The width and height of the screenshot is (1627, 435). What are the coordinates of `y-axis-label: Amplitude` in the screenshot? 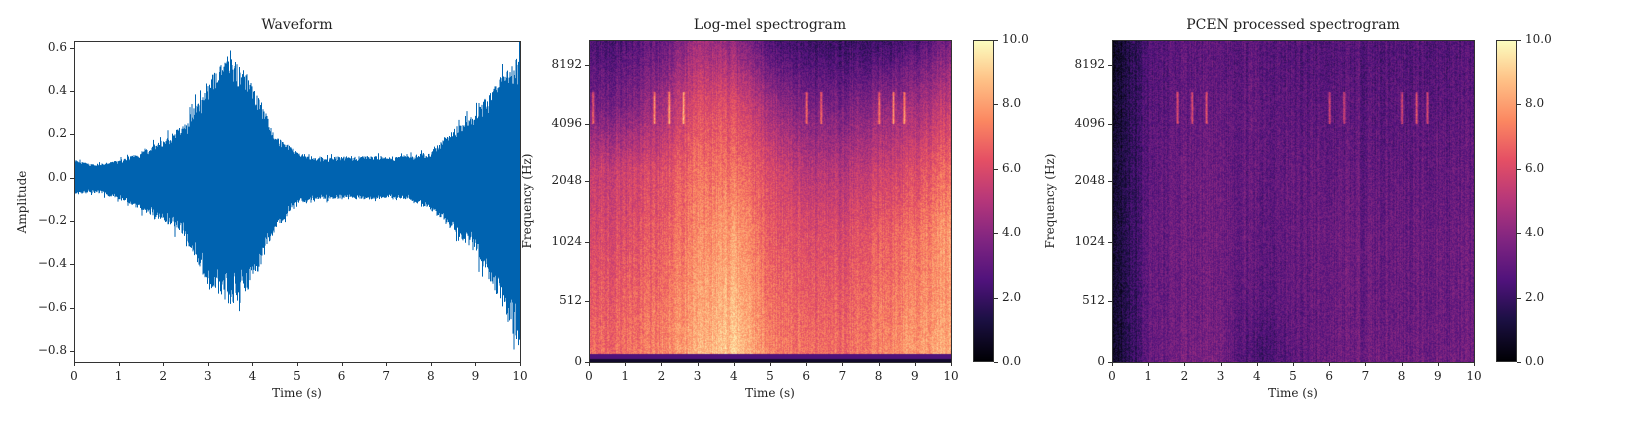 It's located at (22, 201).